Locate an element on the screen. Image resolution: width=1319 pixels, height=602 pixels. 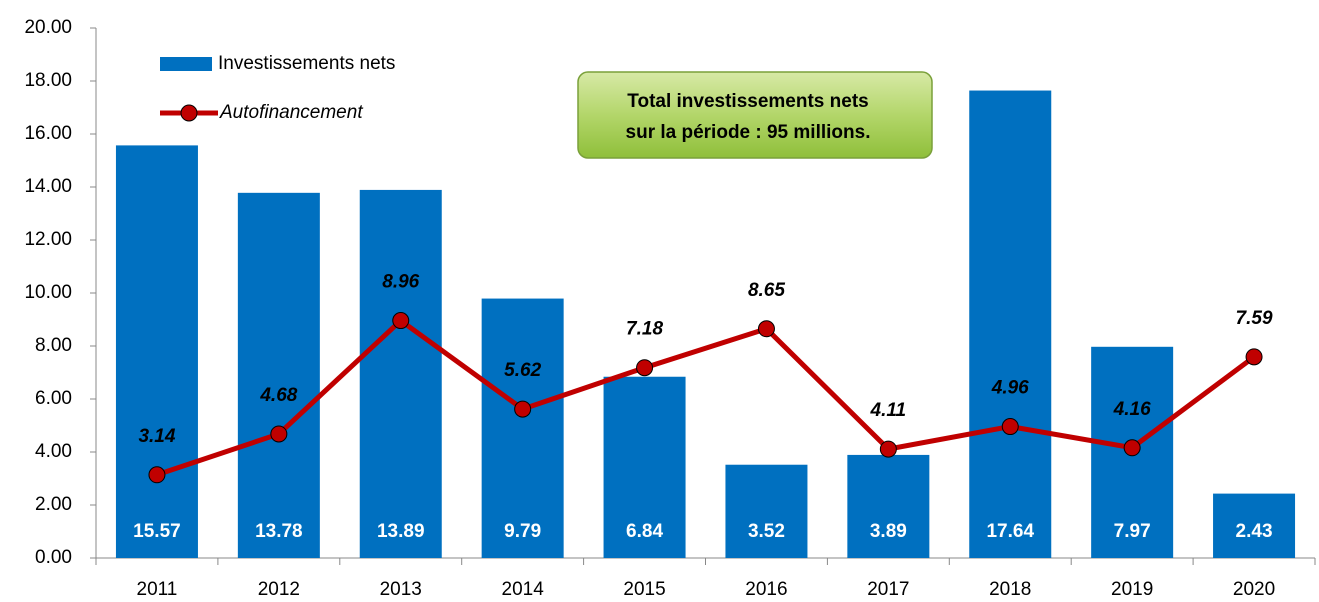
y-tick-label: 10.00 is located at coordinates (48, 292).